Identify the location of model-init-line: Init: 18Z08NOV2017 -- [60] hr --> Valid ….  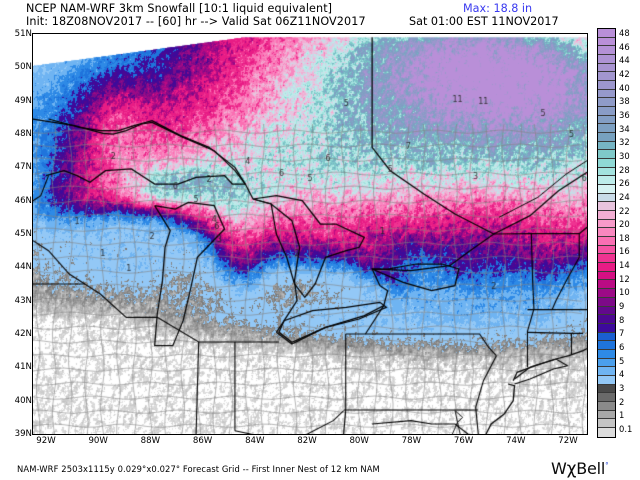
(196, 21).